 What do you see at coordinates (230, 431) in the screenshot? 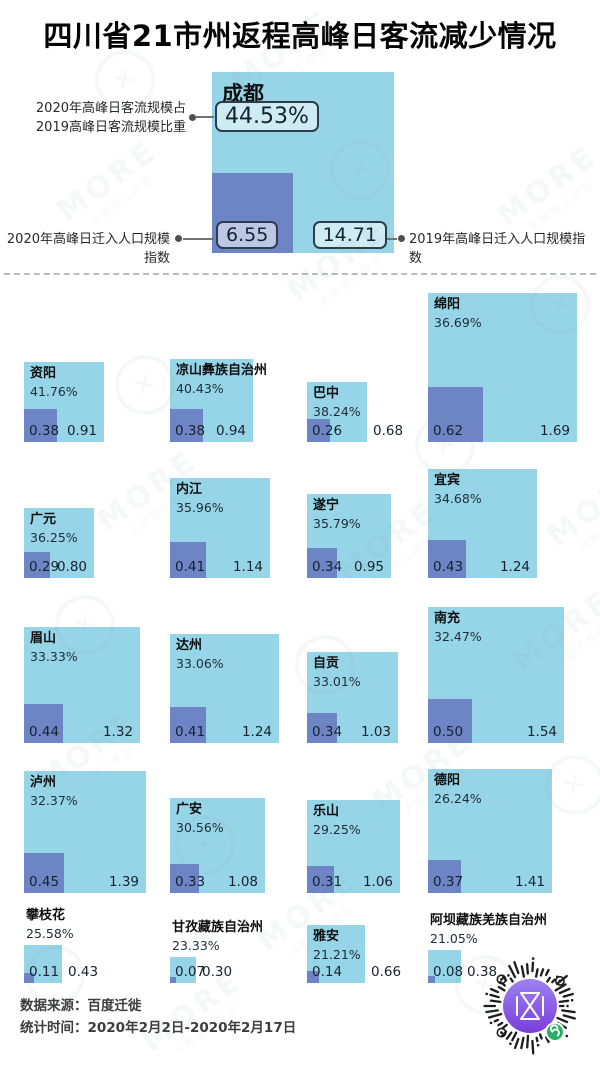
I see `index-2019-value: 0.94` at bounding box center [230, 431].